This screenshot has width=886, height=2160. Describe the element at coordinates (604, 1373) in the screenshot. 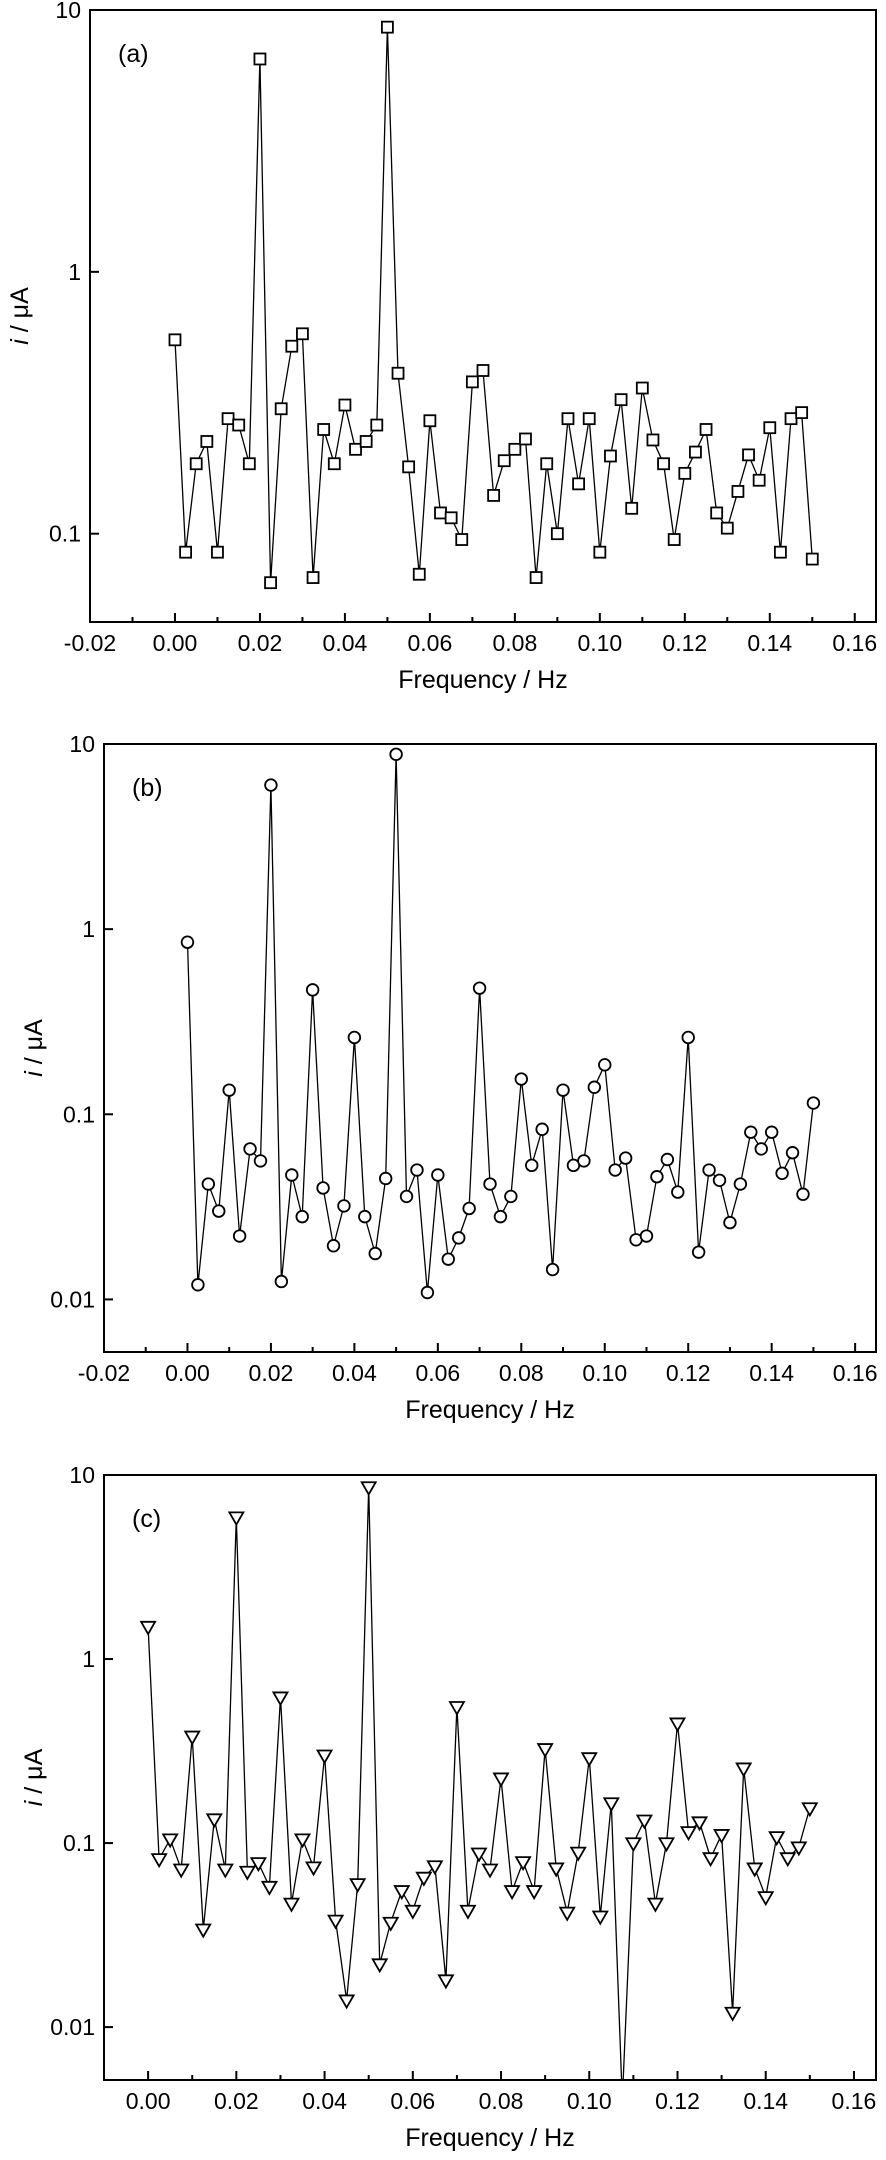

I see `x-tick-label: 0.10` at that location.